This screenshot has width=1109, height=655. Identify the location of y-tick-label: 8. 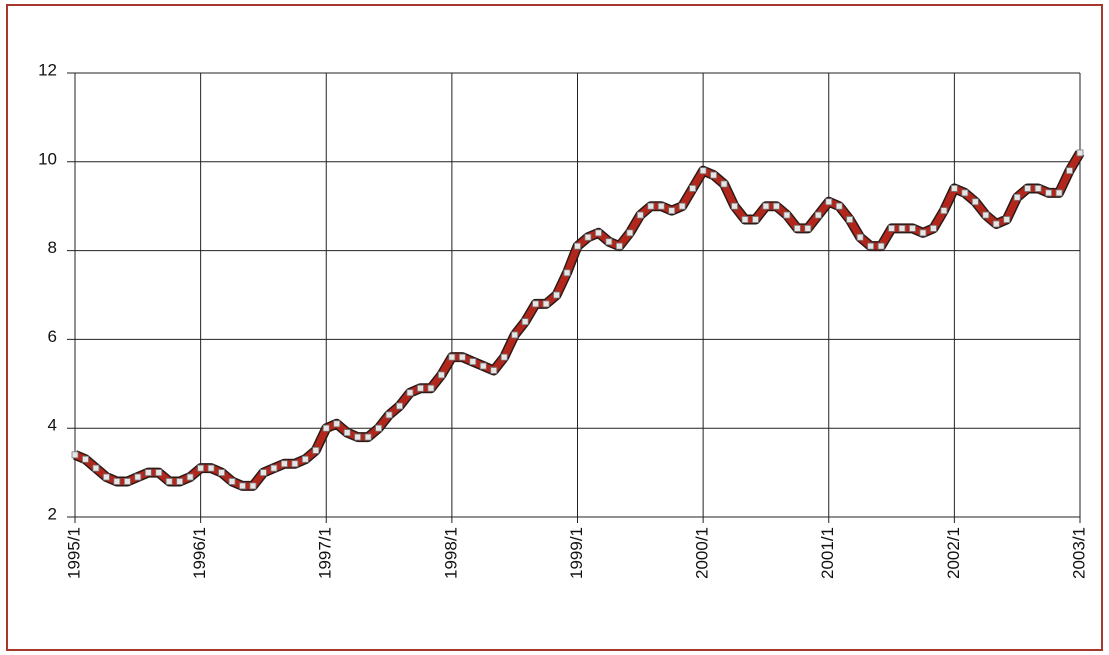
(52, 247).